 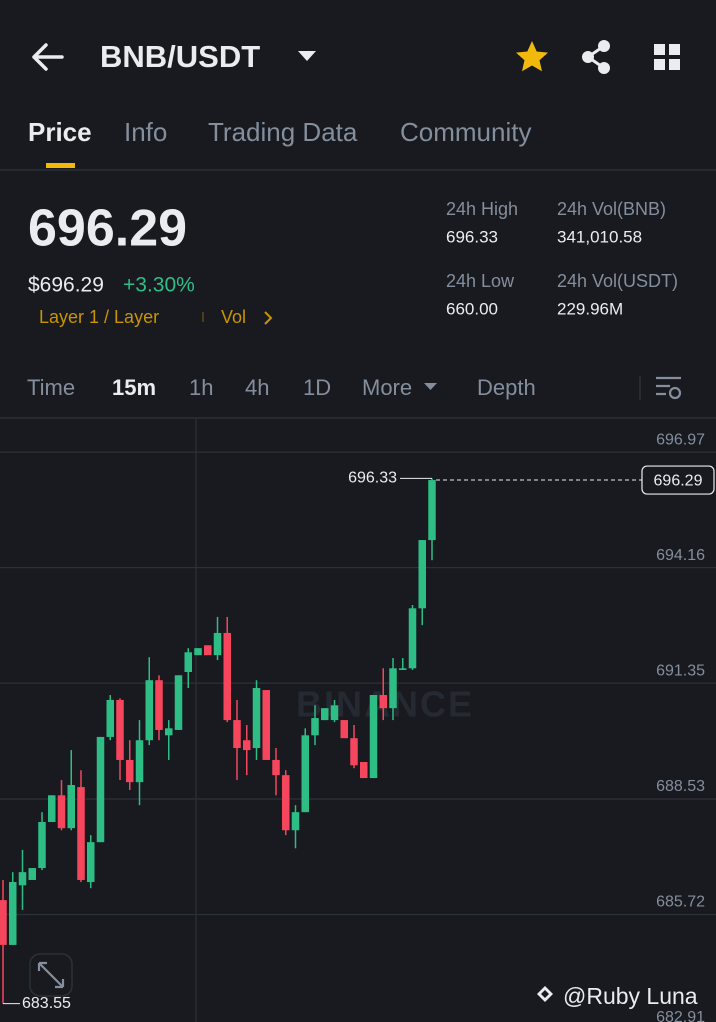 I want to click on credit-logo, so click(x=545, y=994).